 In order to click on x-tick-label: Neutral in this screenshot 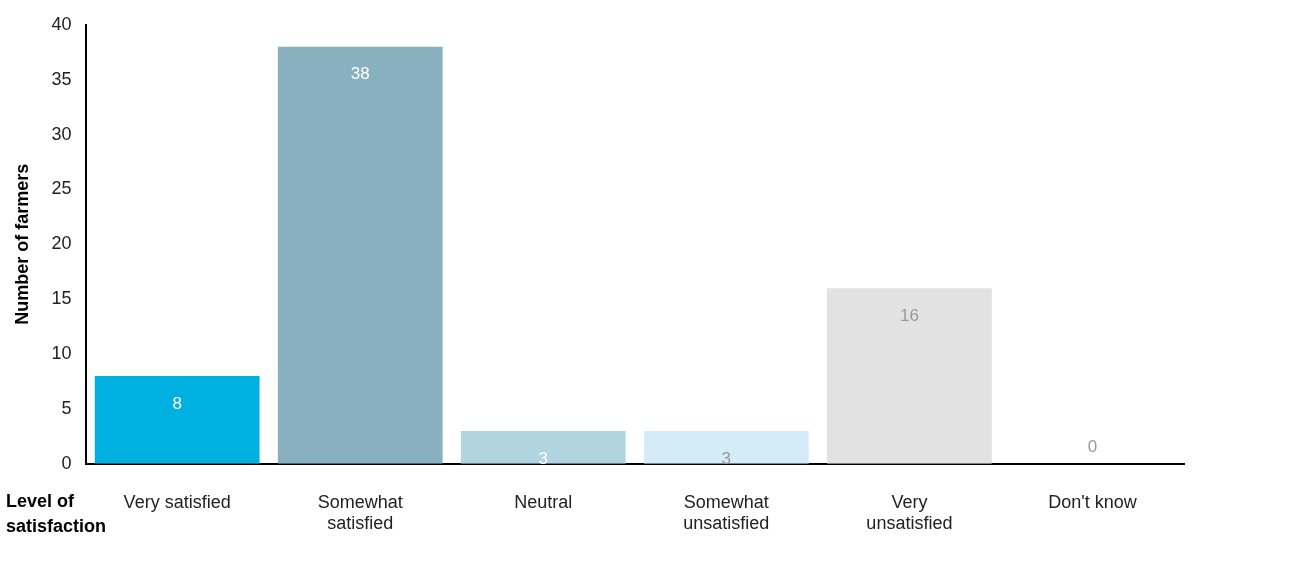, I will do `click(543, 501)`.